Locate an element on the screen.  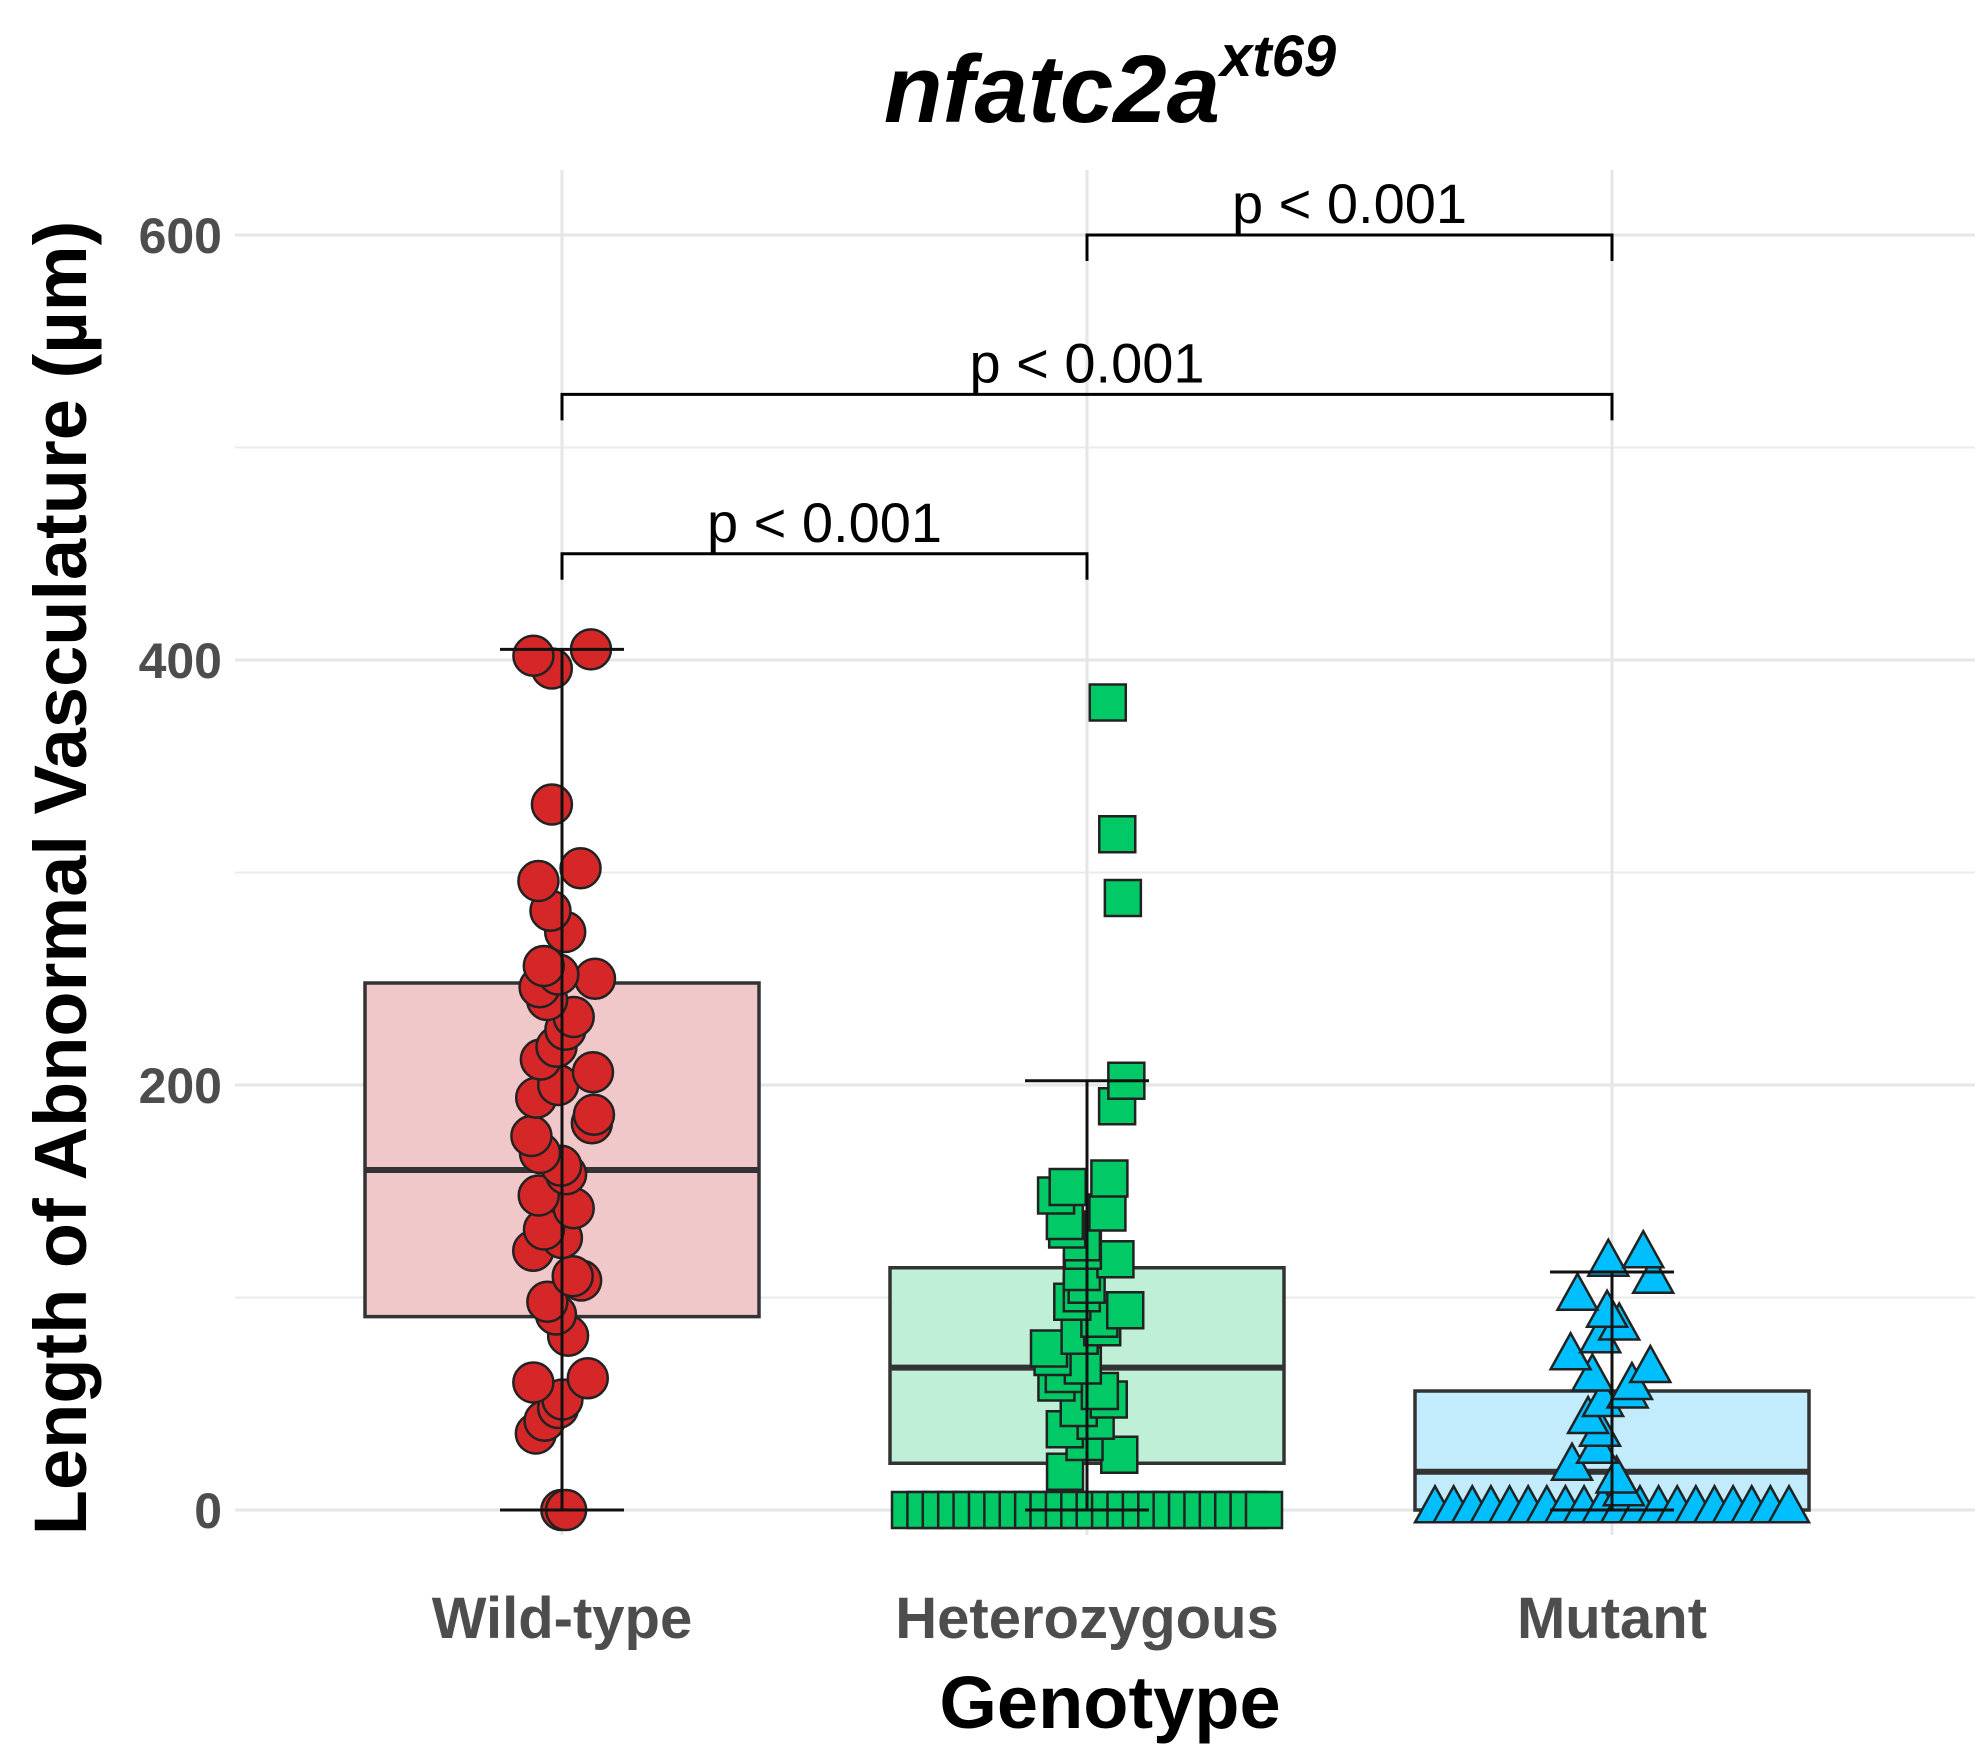
y-axis-title: Length of Abnormal Vasculature (µm) is located at coordinates (60, 878).